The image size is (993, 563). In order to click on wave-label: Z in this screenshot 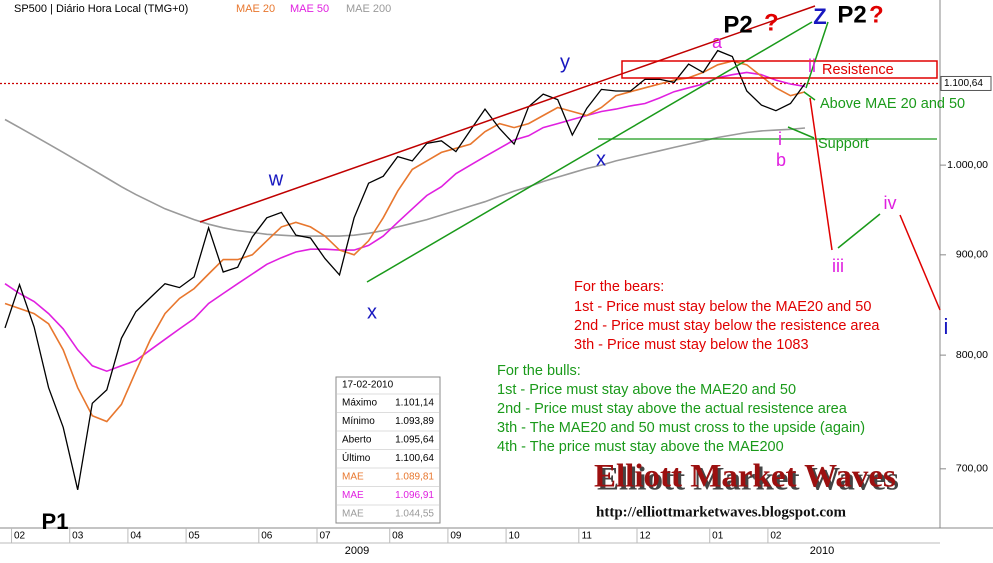, I will do `click(819, 16)`.